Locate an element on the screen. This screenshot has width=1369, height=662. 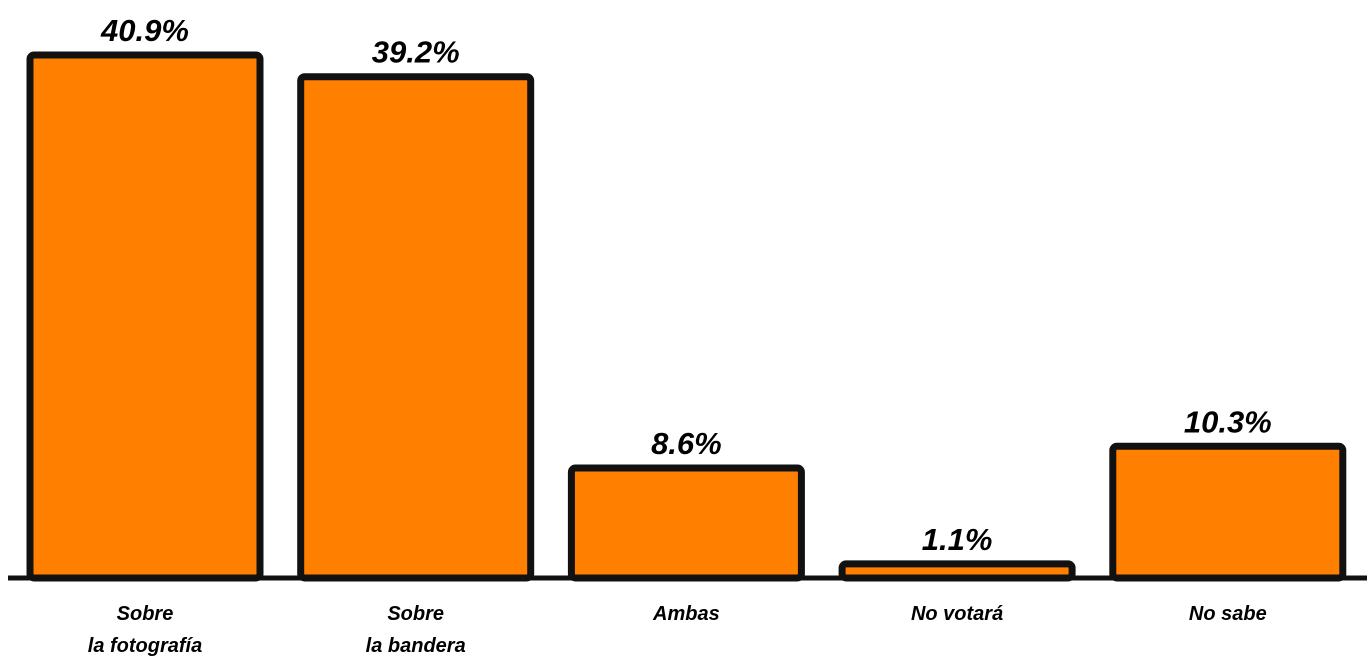
category-label: Sobre la bandera is located at coordinates (415, 630).